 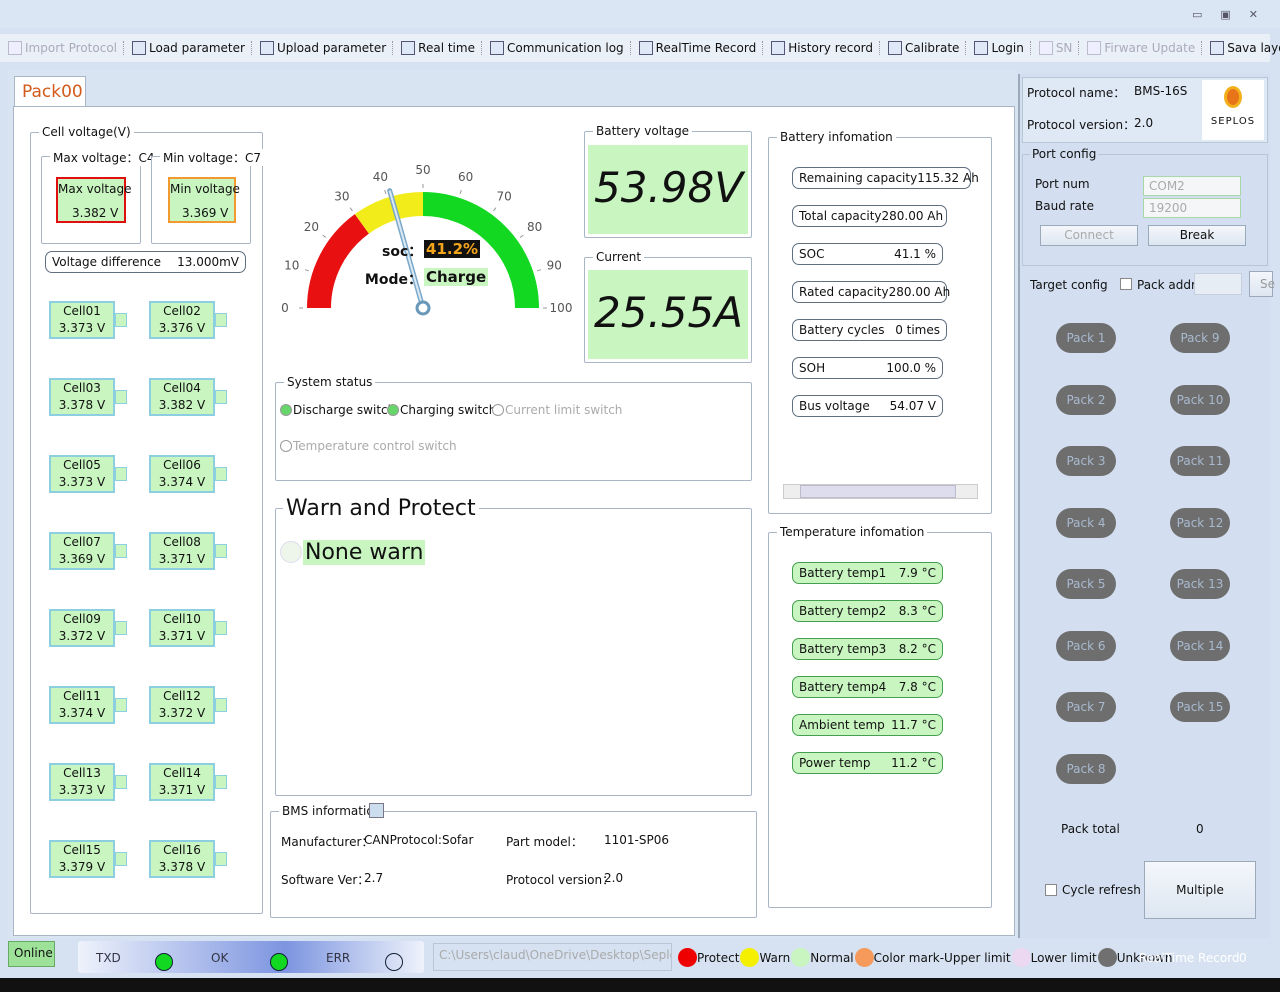 What do you see at coordinates (1234, 14) in the screenshot?
I see `window-controls: ▭▣✕` at bounding box center [1234, 14].